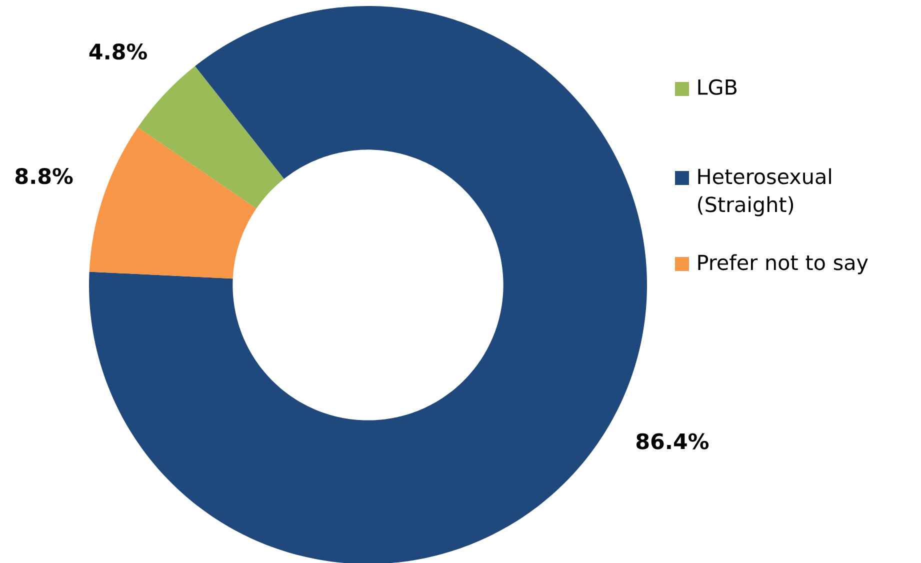 This screenshot has width=921, height=563. I want to click on data-label: 86.4%, so click(672, 441).